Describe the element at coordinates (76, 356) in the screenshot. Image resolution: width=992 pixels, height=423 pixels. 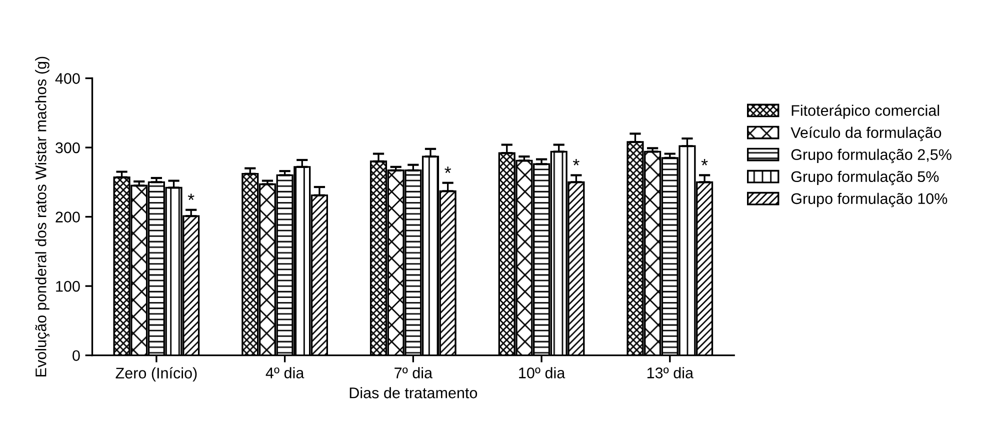
I see `y-tick-label: 0` at that location.